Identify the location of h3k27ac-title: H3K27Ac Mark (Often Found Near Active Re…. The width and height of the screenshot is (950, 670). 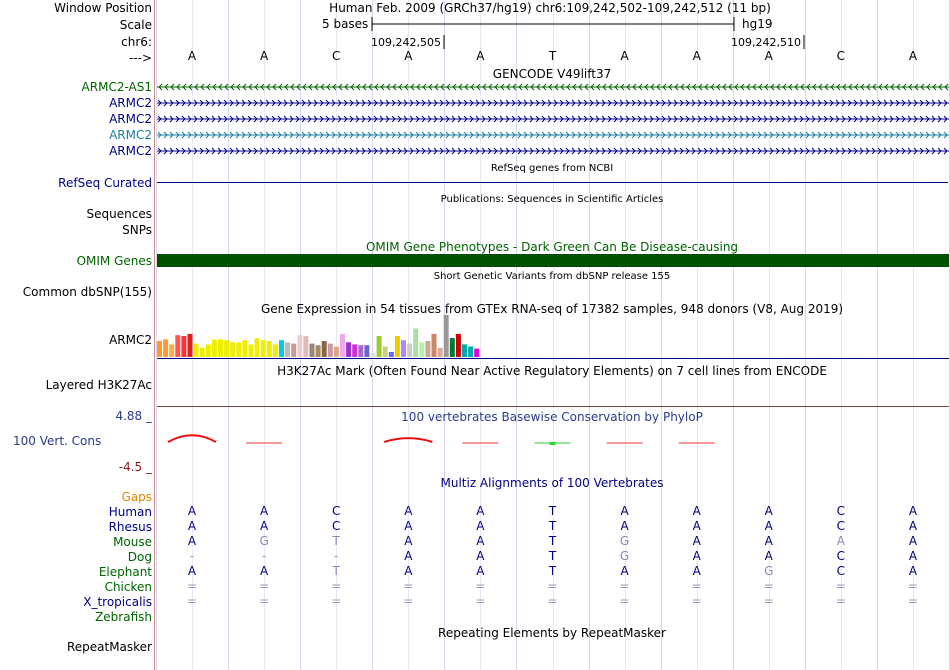
(552, 371).